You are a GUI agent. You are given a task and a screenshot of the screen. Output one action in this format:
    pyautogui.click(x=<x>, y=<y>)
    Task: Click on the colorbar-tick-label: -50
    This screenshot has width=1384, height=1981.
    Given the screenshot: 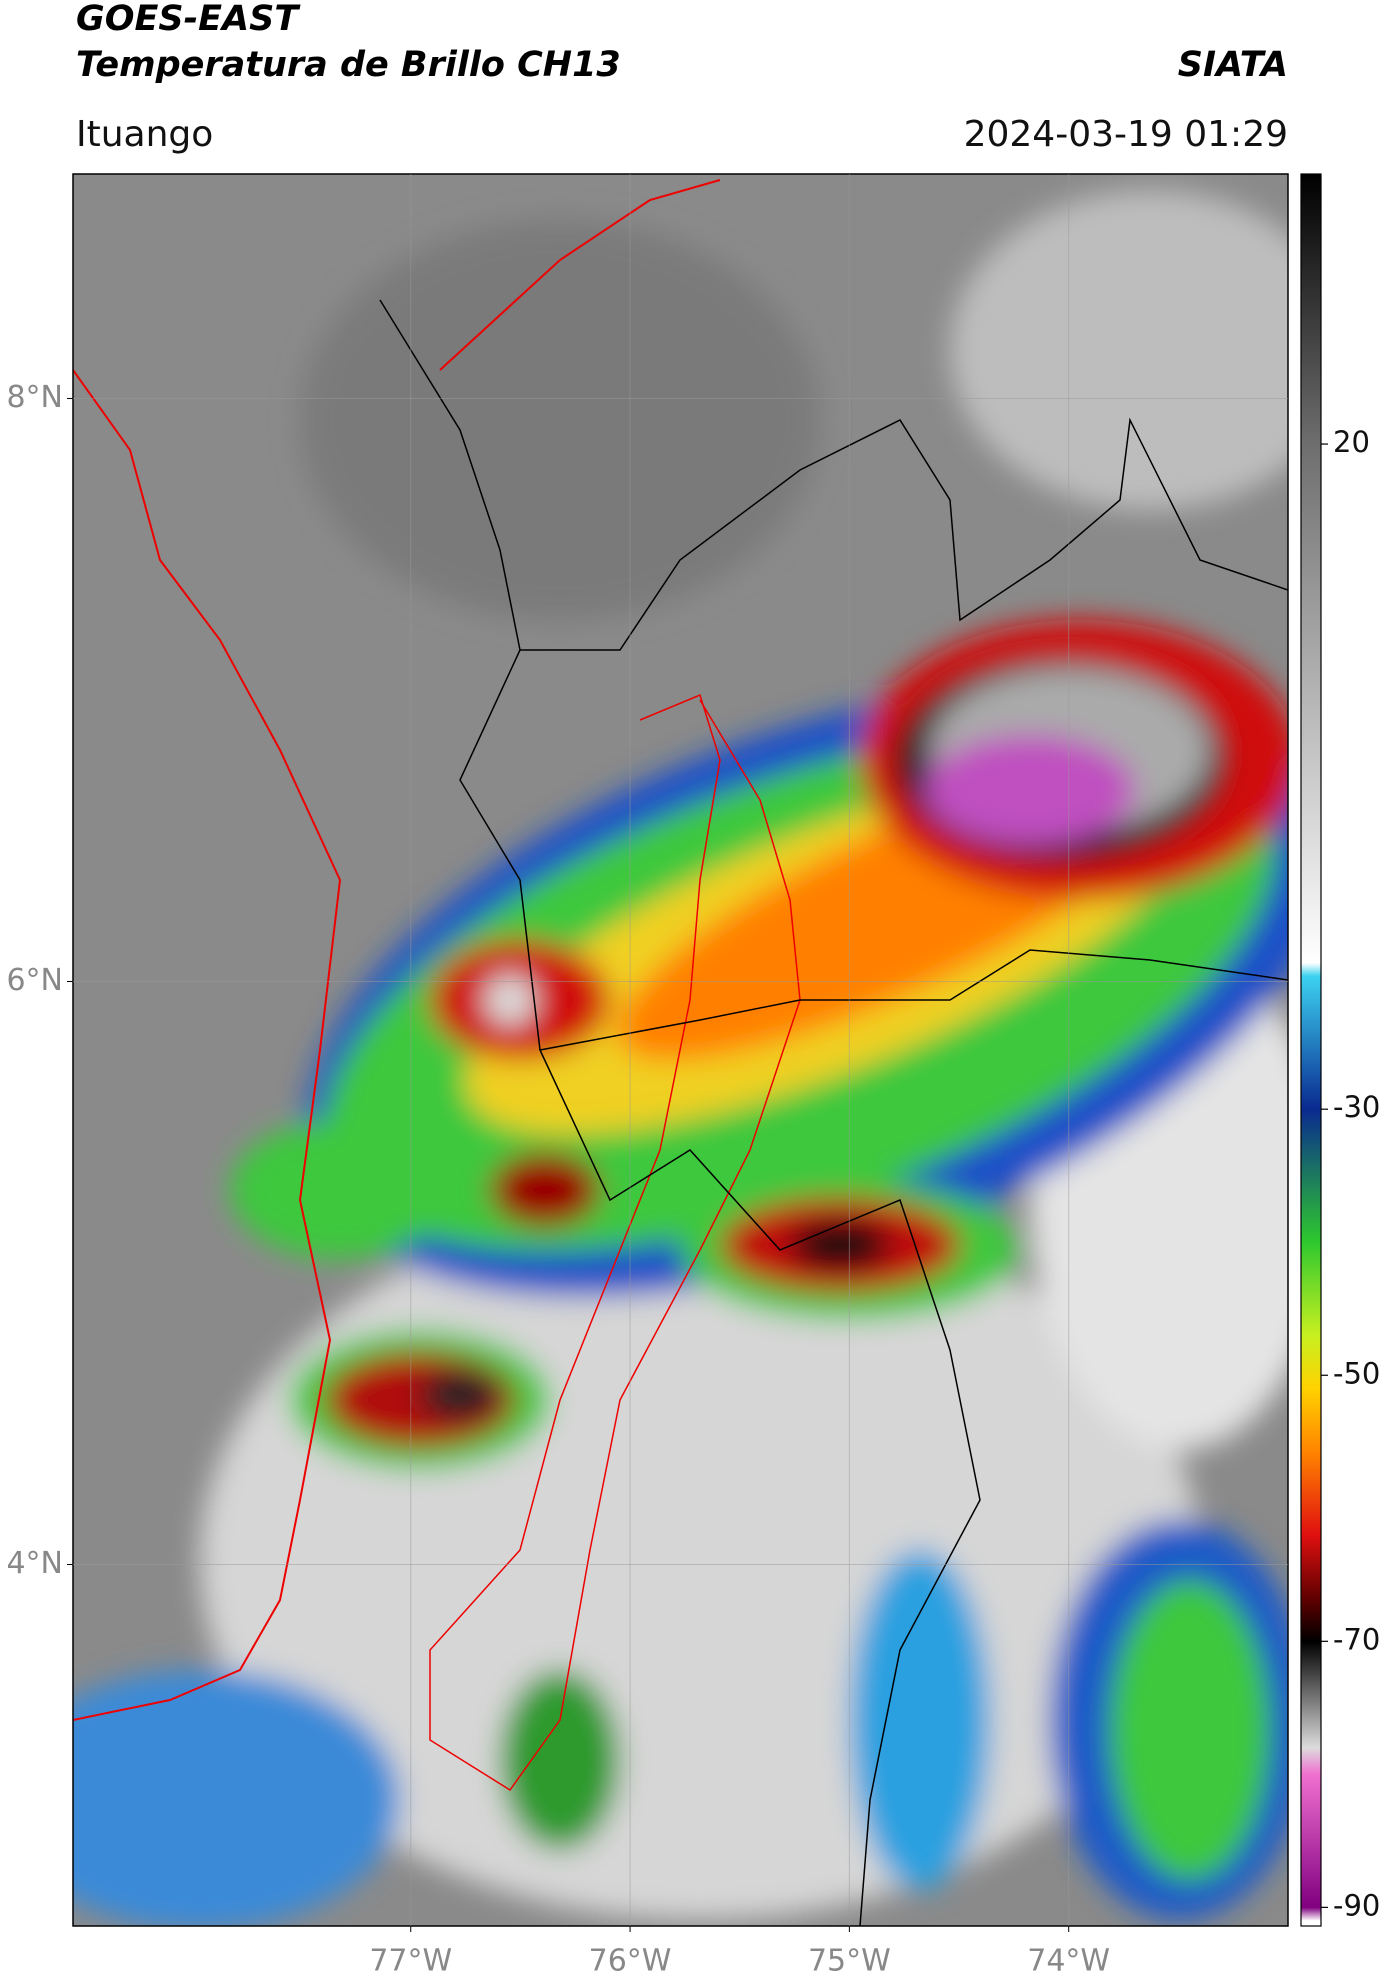 What is the action you would take?
    pyautogui.click(x=1356, y=1373)
    